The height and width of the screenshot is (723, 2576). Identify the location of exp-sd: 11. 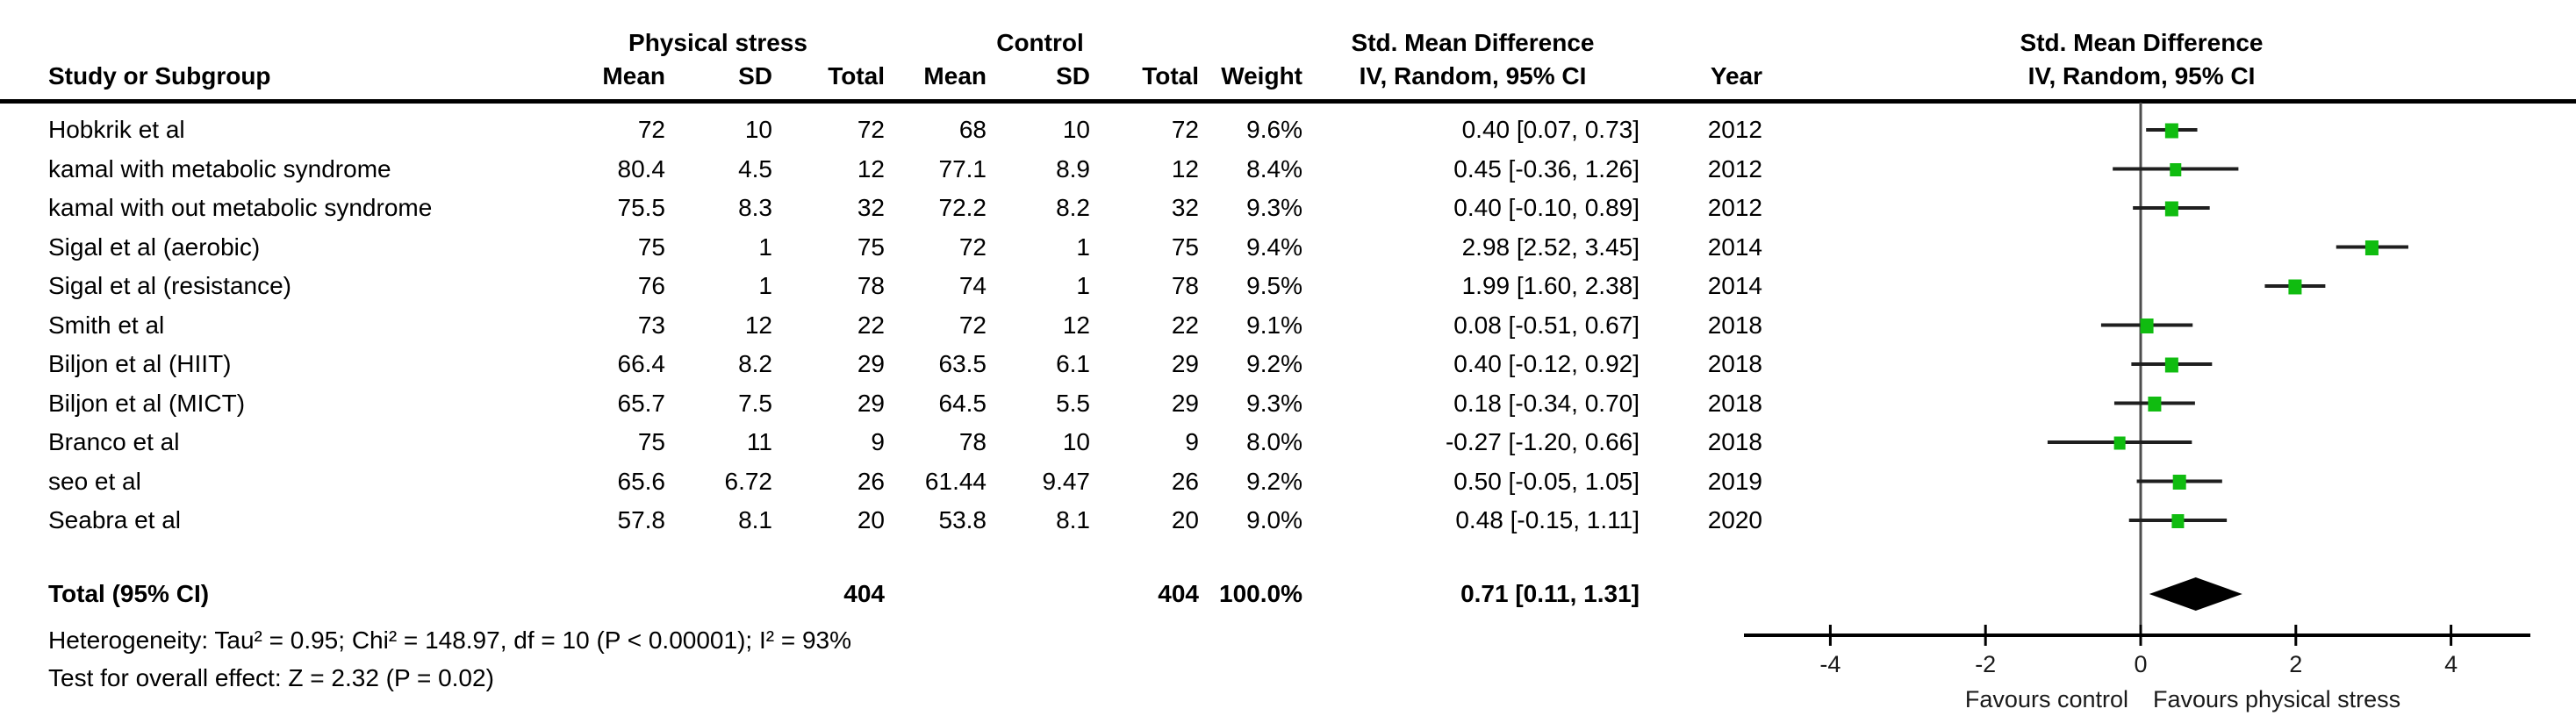
(759, 441).